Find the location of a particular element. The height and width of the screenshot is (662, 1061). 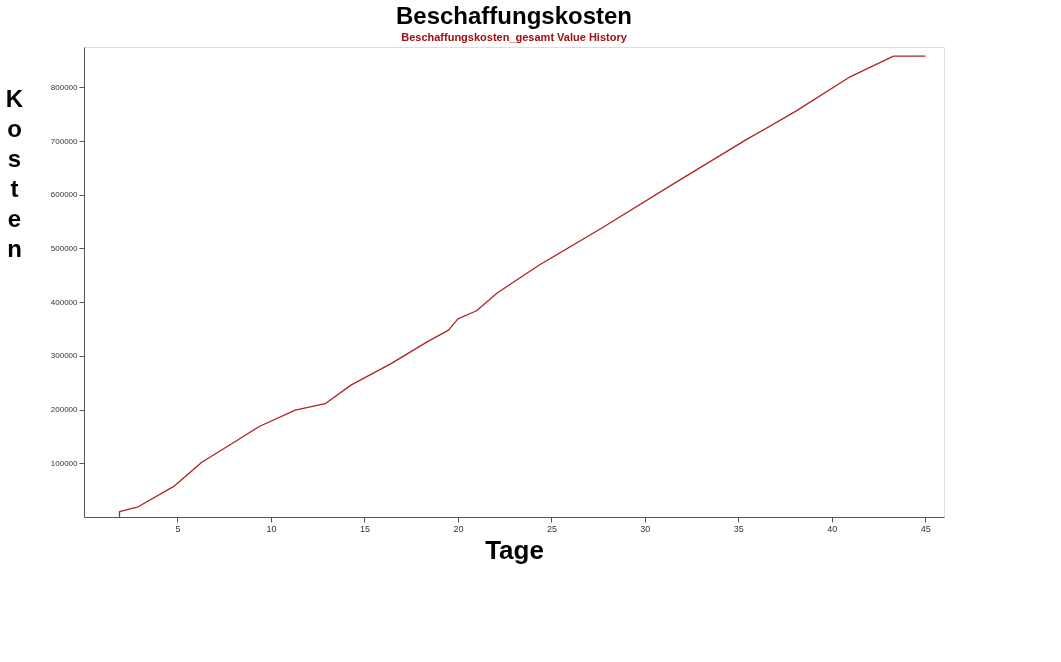

chart-title: Beschaffungskosten is located at coordinates (514, 15).